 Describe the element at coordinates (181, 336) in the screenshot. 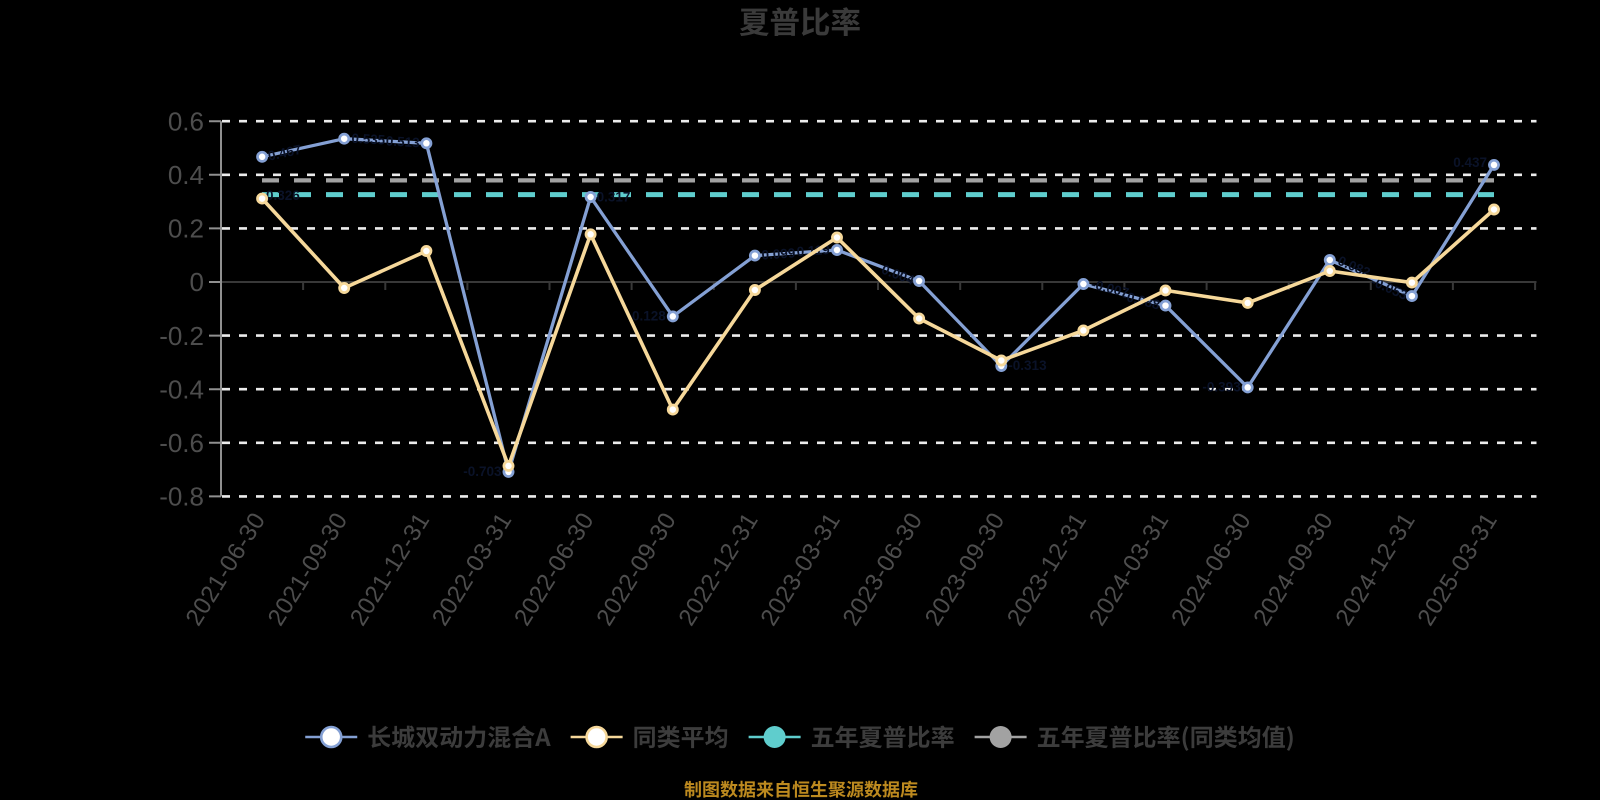

I see `svg-text: -0.2` at that location.